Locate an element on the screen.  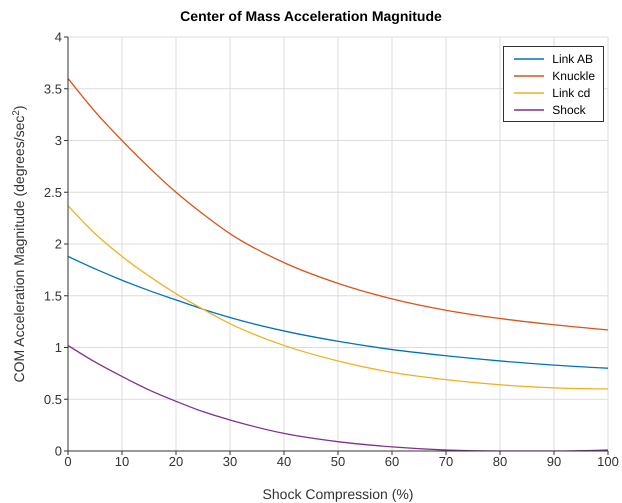
x-tick-label: 20 is located at coordinates (176, 462).